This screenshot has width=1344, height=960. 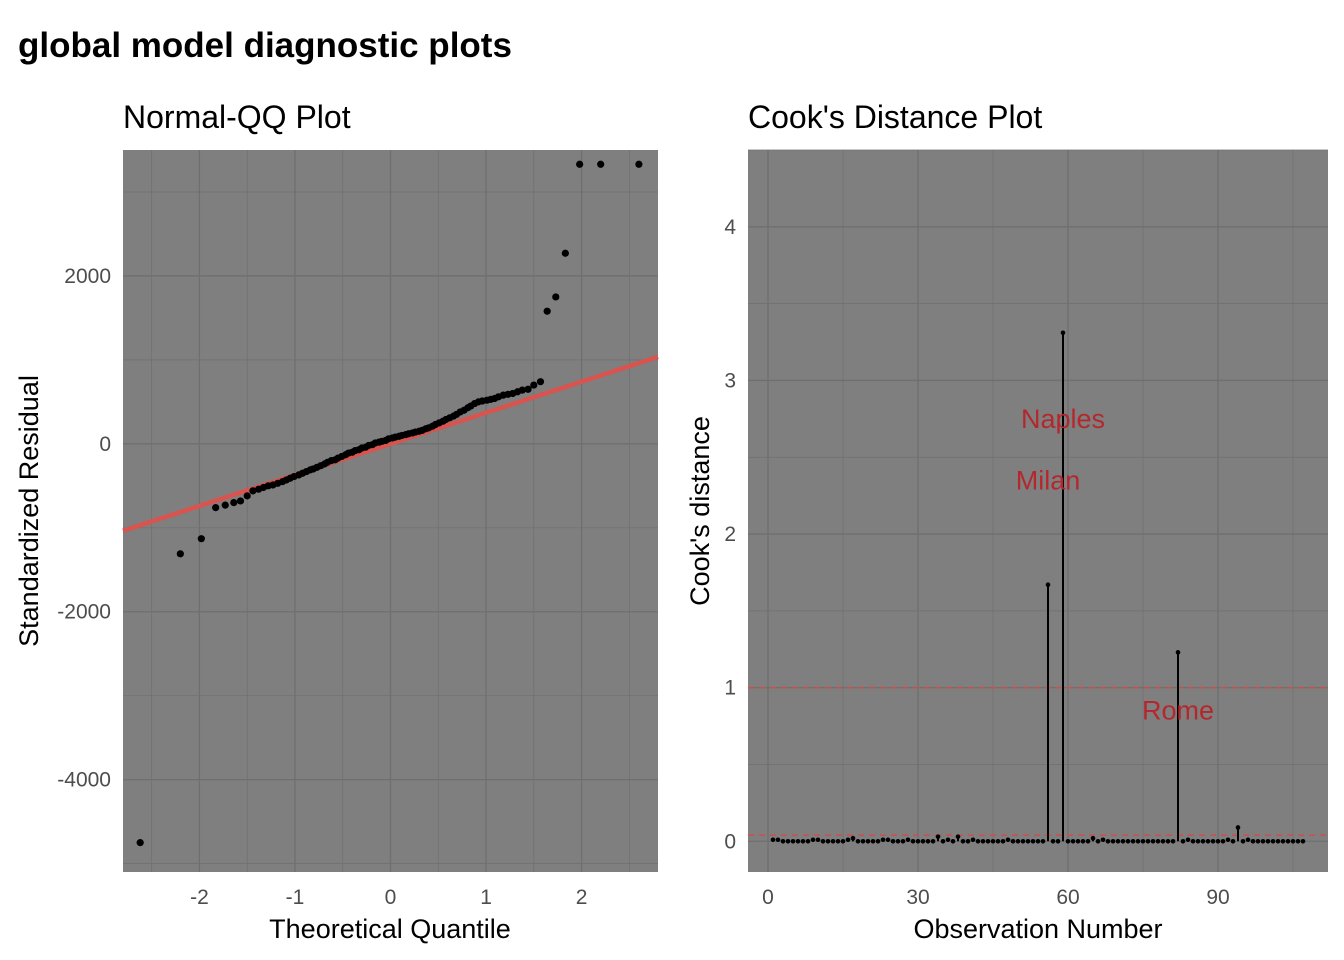 I want to click on qq-plot-title: Normal-QQ Plot, so click(x=237, y=117).